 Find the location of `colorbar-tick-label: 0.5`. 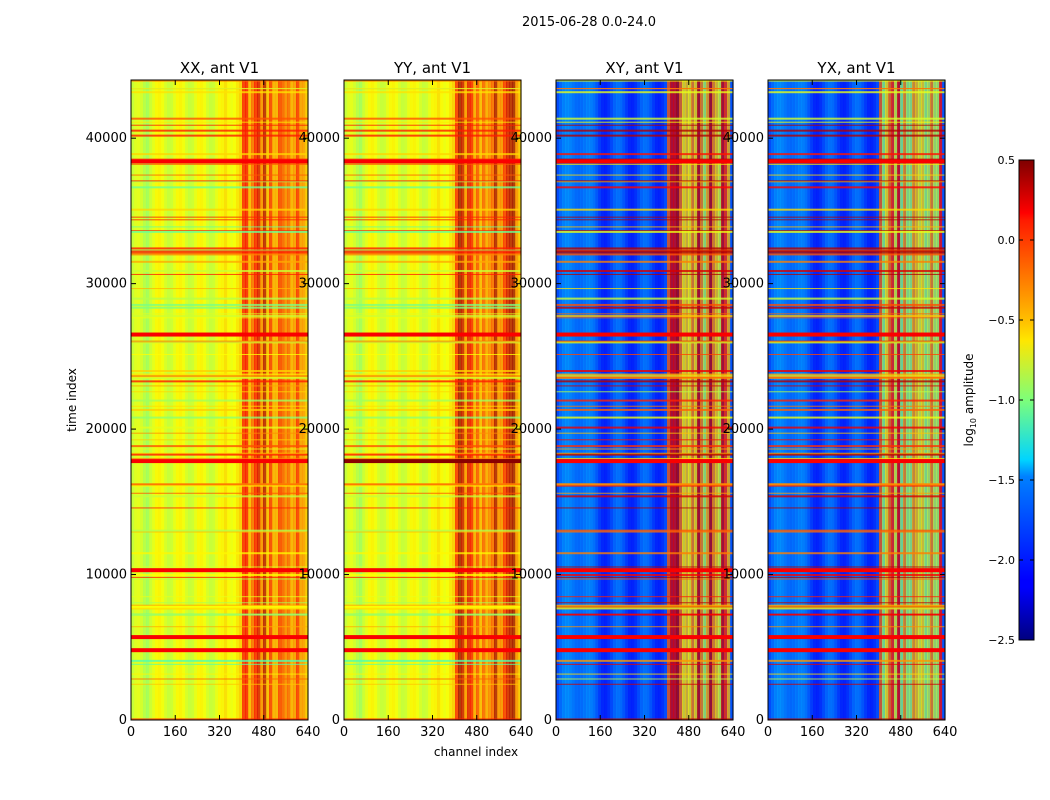

colorbar-tick-label: 0.5 is located at coordinates (1007, 160).